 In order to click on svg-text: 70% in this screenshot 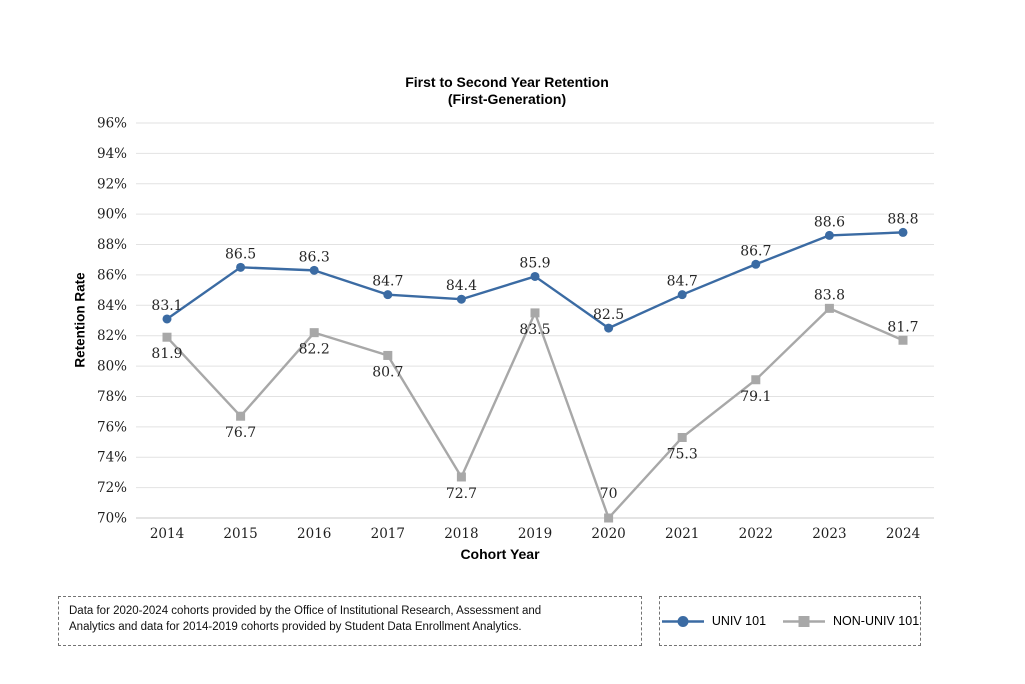, I will do `click(112, 519)`.